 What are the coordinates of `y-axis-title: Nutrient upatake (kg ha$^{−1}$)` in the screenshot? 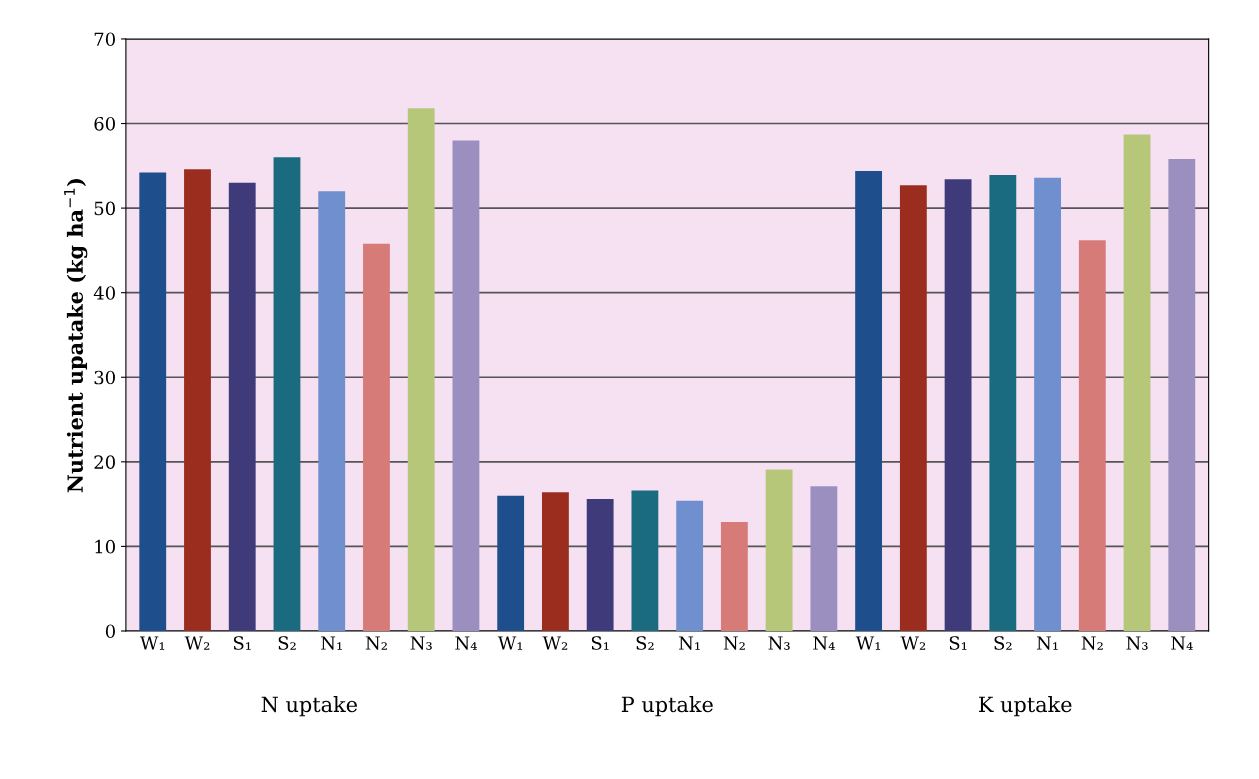 It's located at (76, 335).